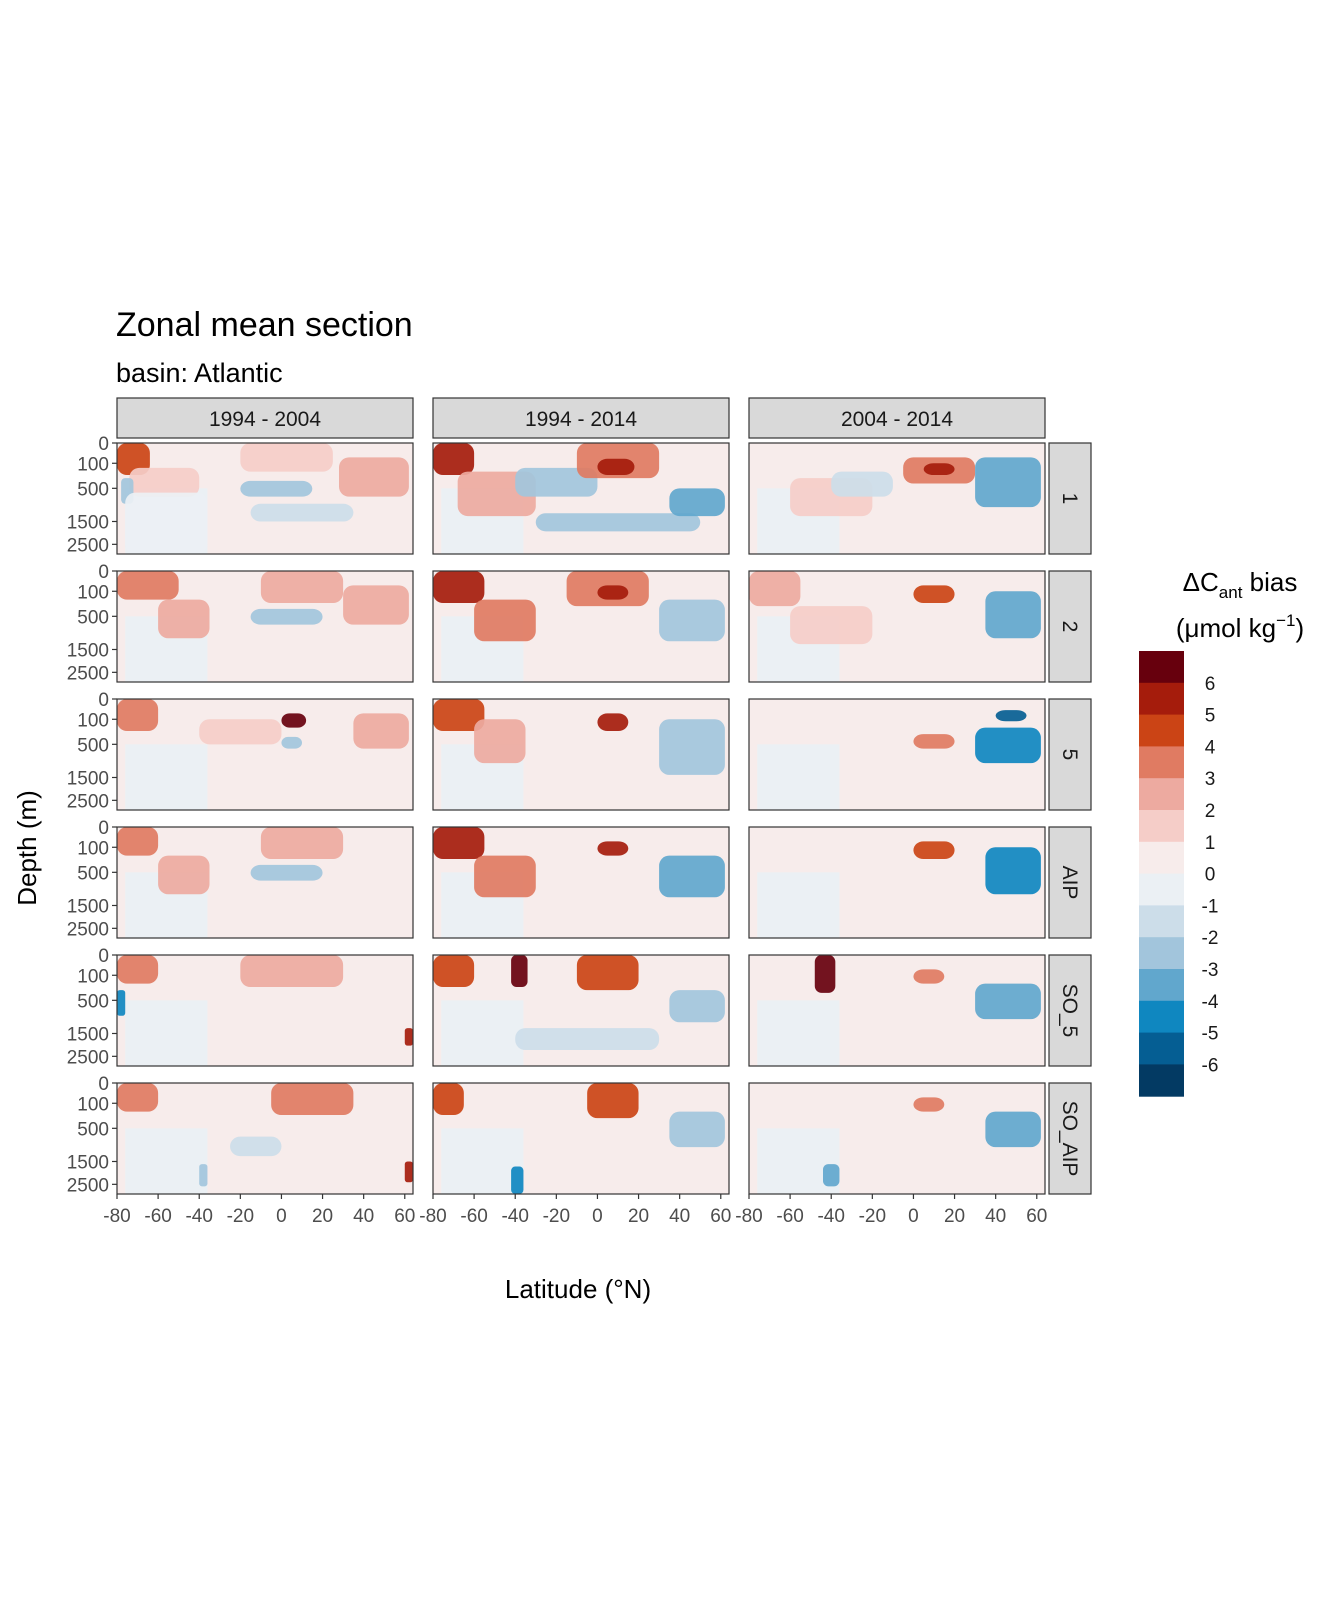 Image resolution: width=1344 pixels, height=1612 pixels. Describe the element at coordinates (1210, 938) in the screenshot. I see `legend-label: -2` at that location.